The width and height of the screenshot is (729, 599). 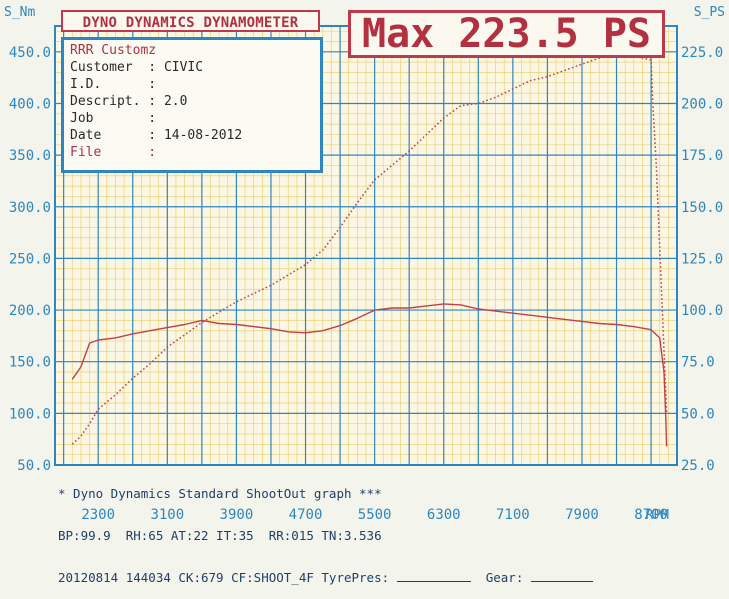 I want to click on y-left-tick-label: 350.0, so click(x=30, y=156).